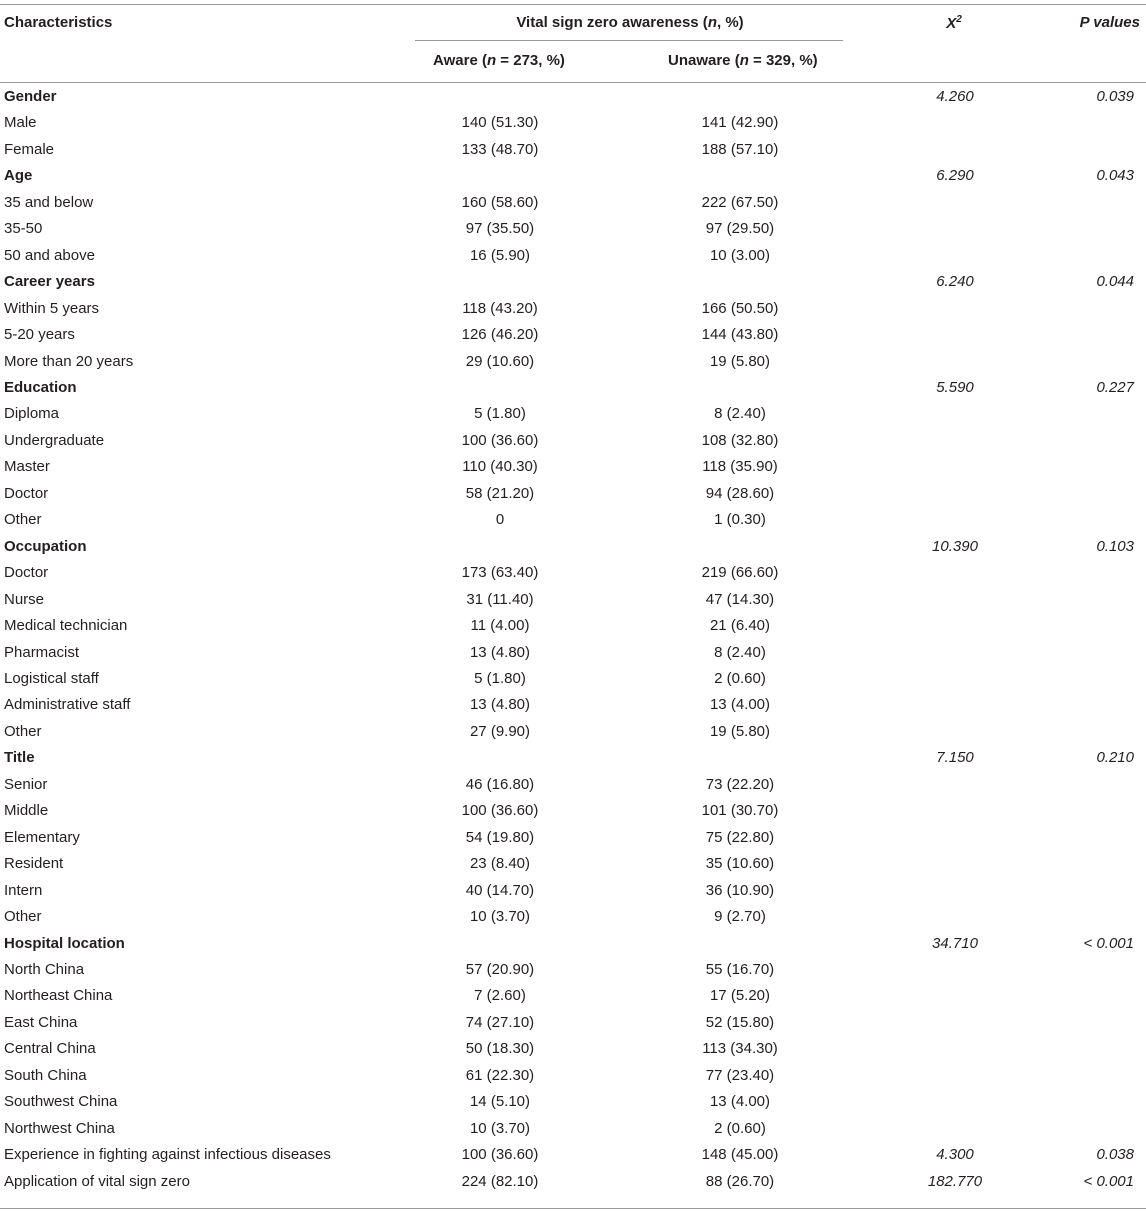 This screenshot has width=1146, height=1213. What do you see at coordinates (740, 811) in the screenshot?
I see `unaware-cell: 101 (30.70)` at bounding box center [740, 811].